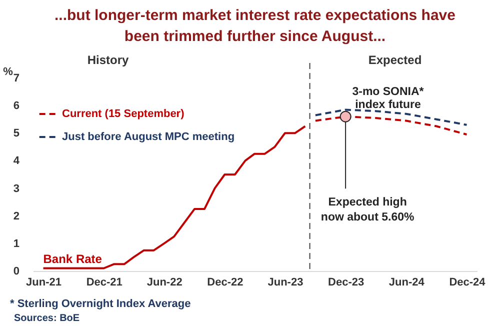  What do you see at coordinates (16, 272) in the screenshot?
I see `y-tick-label: 0` at bounding box center [16, 272].